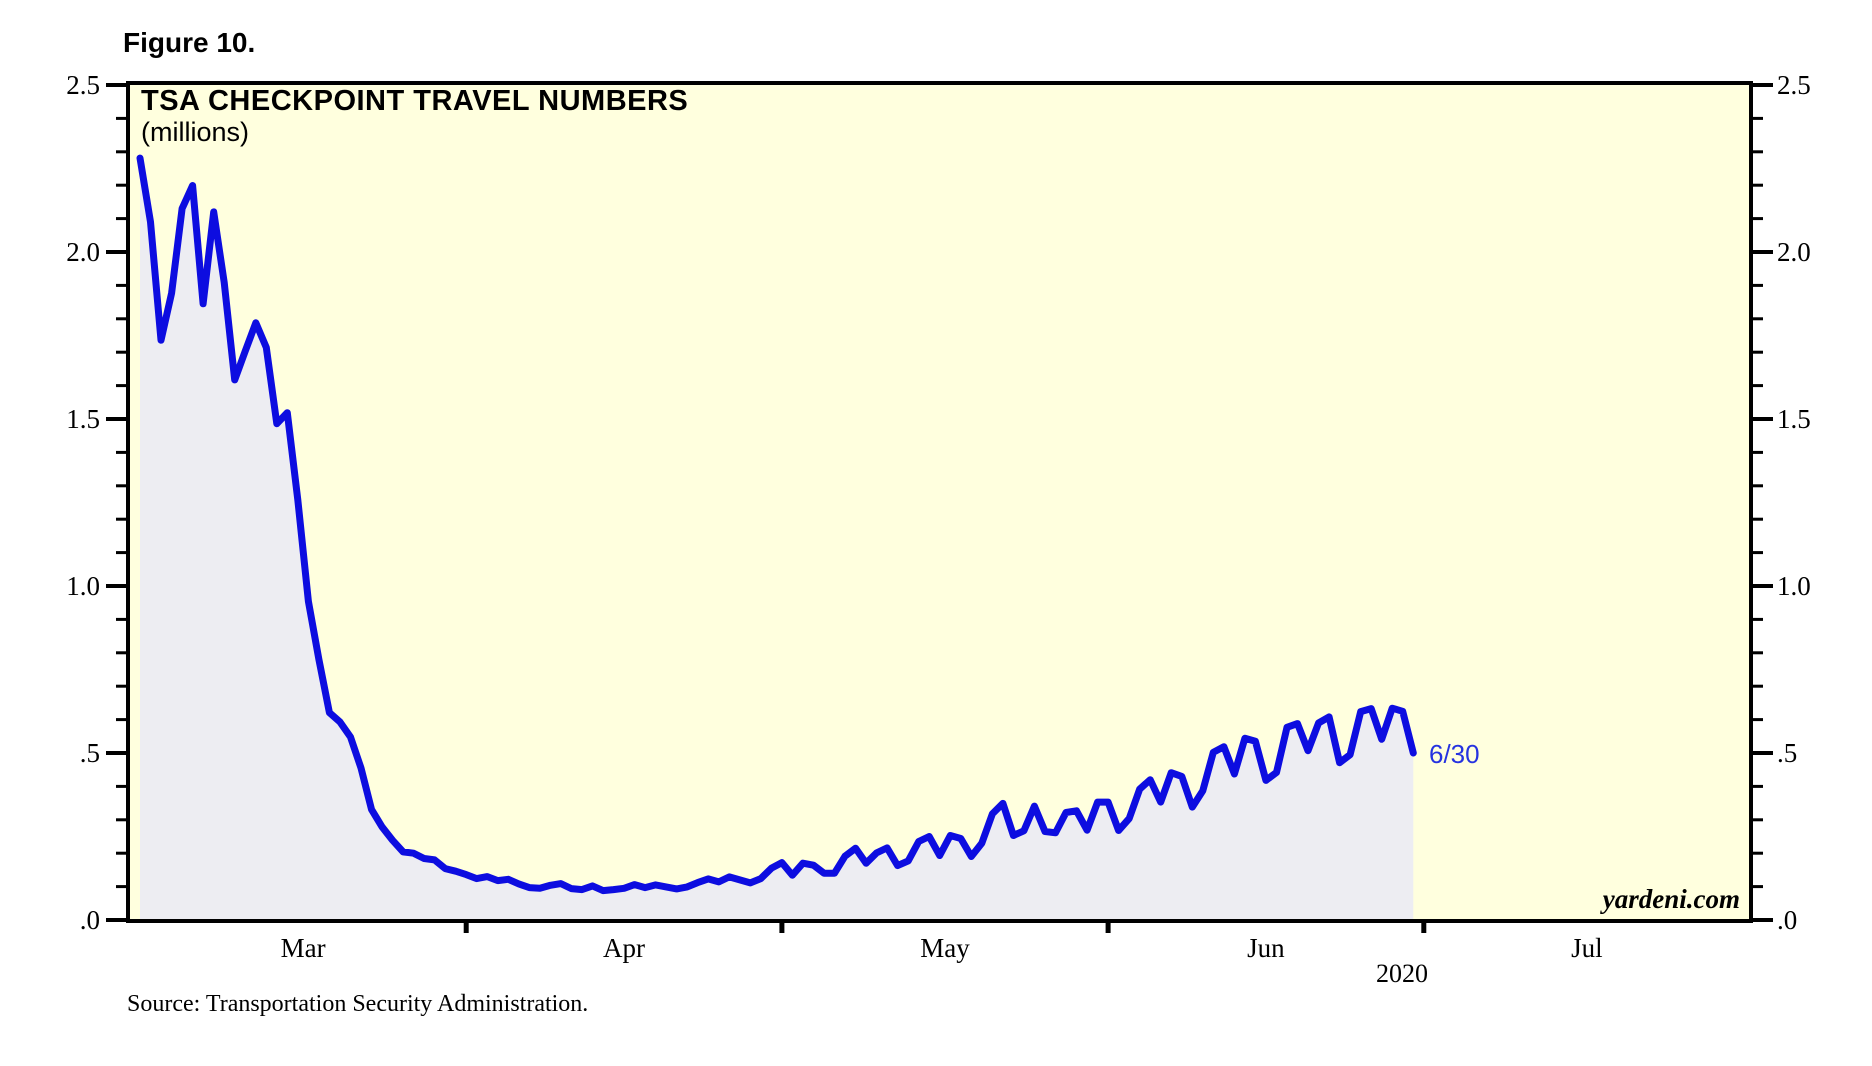 Image resolution: width=1872 pixels, height=1066 pixels. I want to click on y-axis-label-left: .5, so click(89, 753).